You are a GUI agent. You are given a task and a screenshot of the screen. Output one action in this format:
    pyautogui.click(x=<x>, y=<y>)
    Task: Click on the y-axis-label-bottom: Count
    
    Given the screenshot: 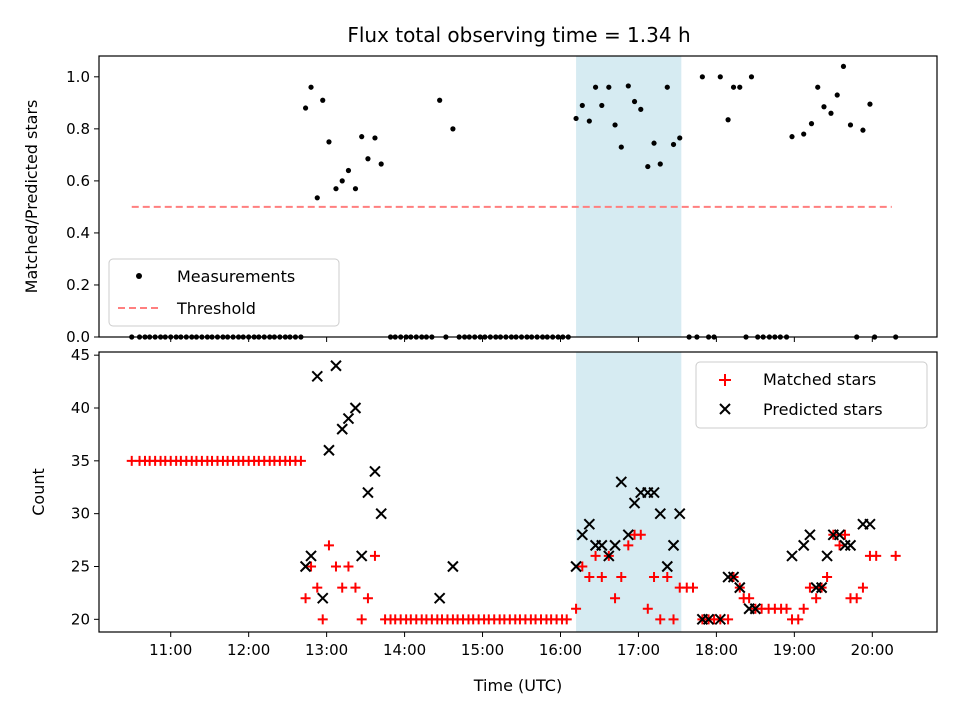 What is the action you would take?
    pyautogui.click(x=38, y=492)
    